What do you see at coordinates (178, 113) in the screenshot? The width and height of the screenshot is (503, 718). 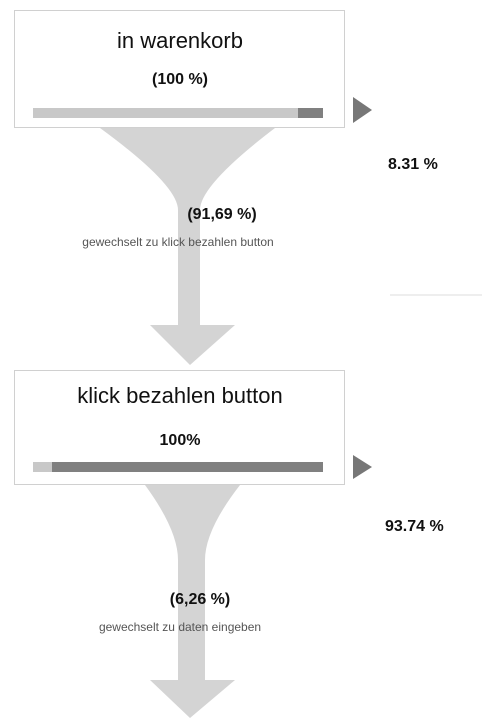 I see `progress-bar` at bounding box center [178, 113].